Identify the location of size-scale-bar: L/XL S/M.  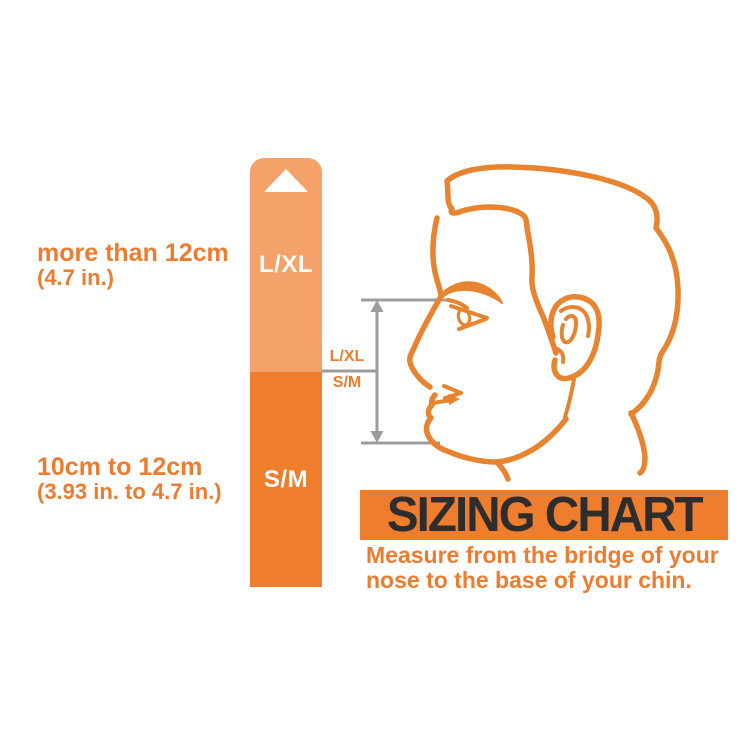
(286, 372).